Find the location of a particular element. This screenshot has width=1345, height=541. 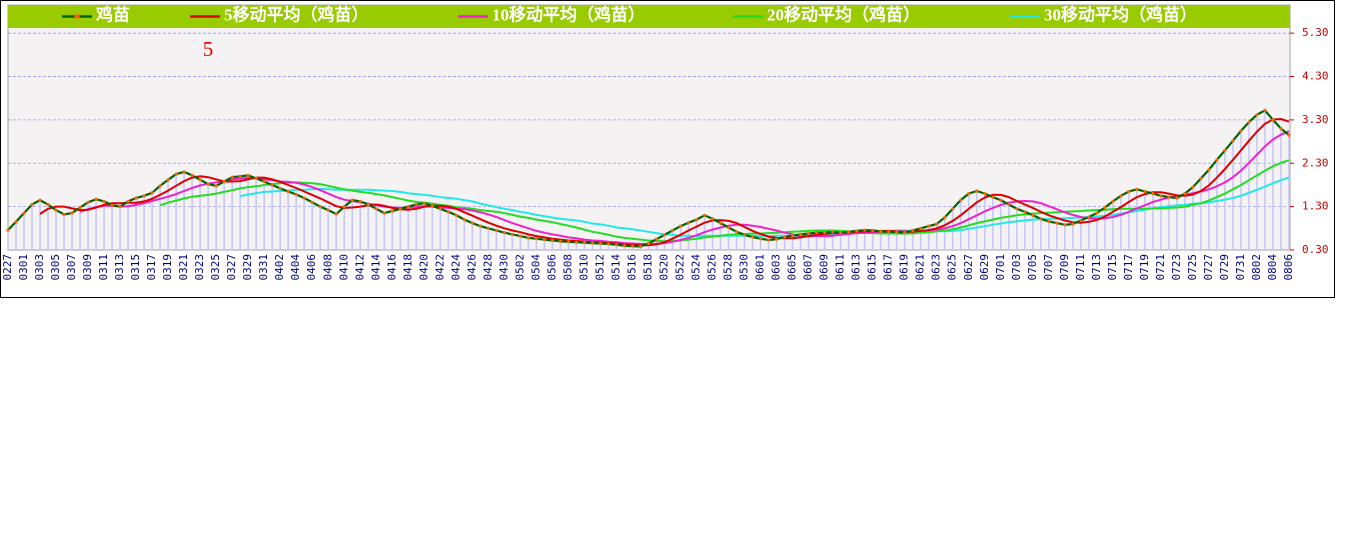

x-tick-label: 0629 is located at coordinates (984, 267).